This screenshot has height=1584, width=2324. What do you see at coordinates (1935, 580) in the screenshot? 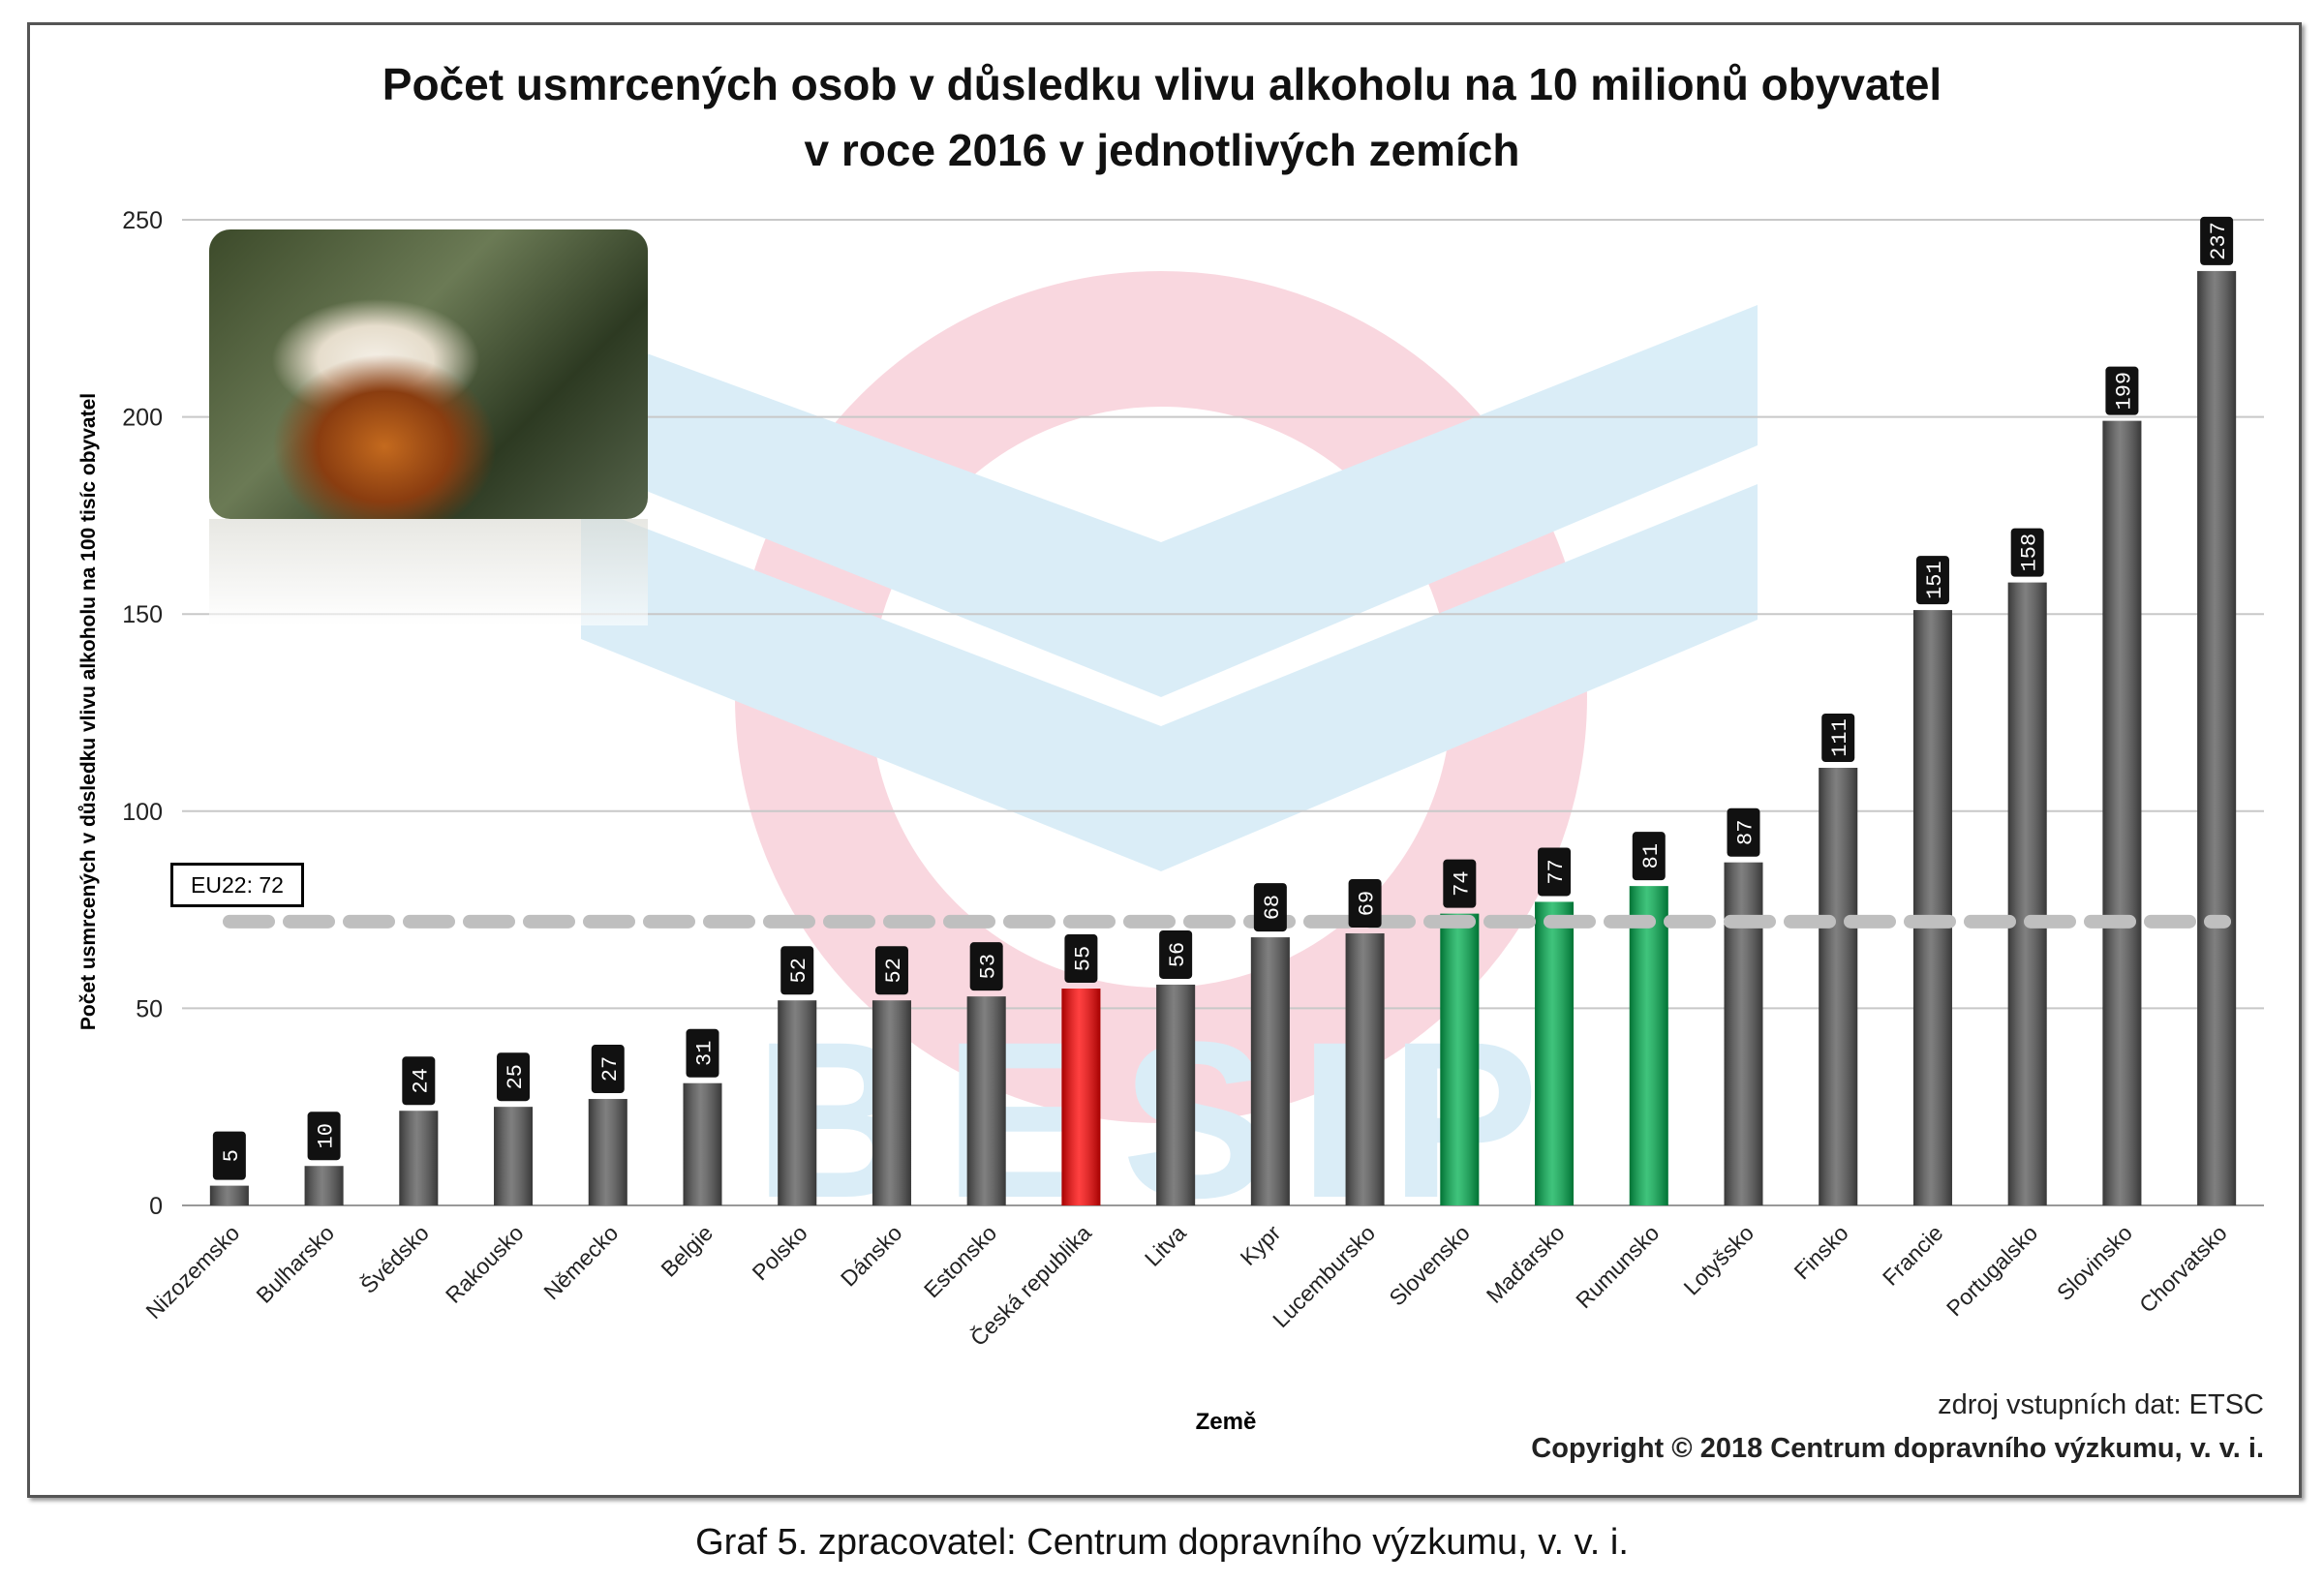
I see `value-label: 151` at bounding box center [1935, 580].